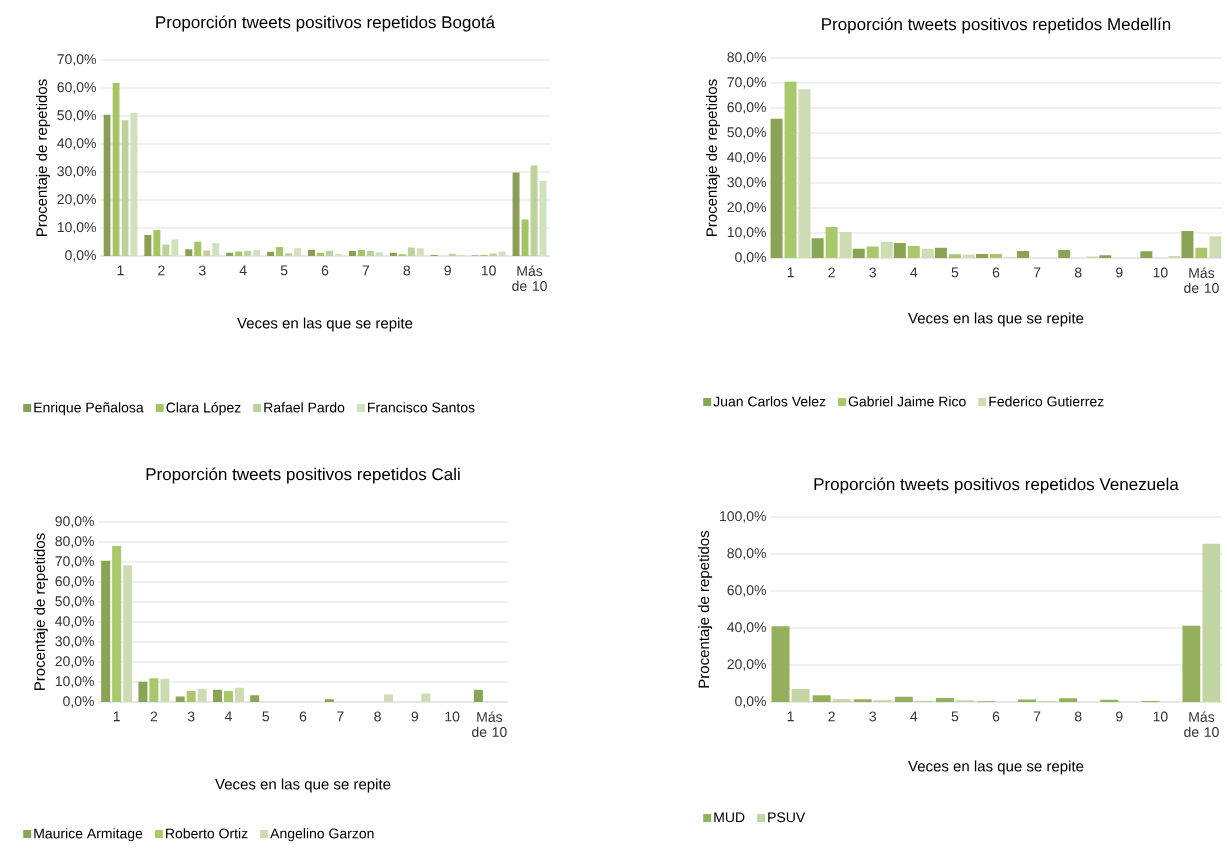 The height and width of the screenshot is (854, 1227). I want to click on x-tick-label: Más de 10, so click(1201, 280).